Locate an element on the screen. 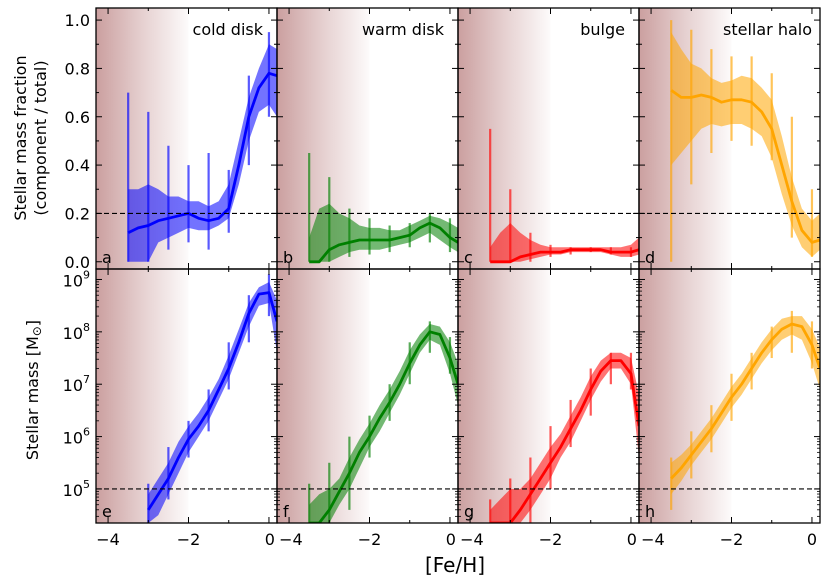 Image resolution: width=831 pixels, height=585 pixels. y-tick-label: 10⁵ is located at coordinates (76, 489).